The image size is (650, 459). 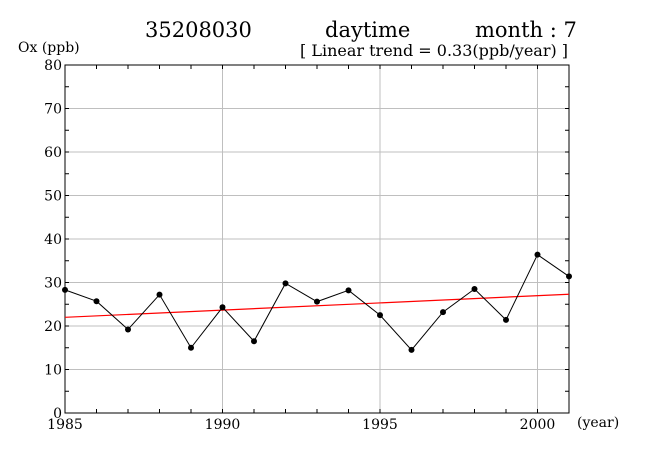 I want to click on x-tick-label: 1990, so click(x=223, y=425).